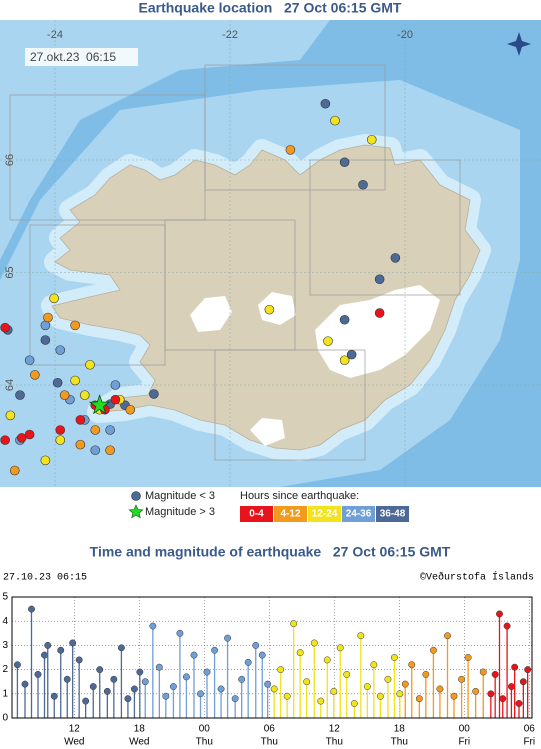 This screenshot has height=749, width=541. I want to click on legend-star, so click(136, 511).